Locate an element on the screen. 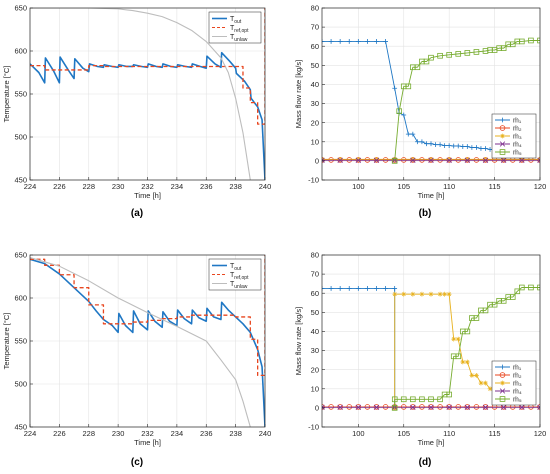 Image resolution: width=550 pixels, height=474 pixels. panel-label: (d) is located at coordinates (425, 462).